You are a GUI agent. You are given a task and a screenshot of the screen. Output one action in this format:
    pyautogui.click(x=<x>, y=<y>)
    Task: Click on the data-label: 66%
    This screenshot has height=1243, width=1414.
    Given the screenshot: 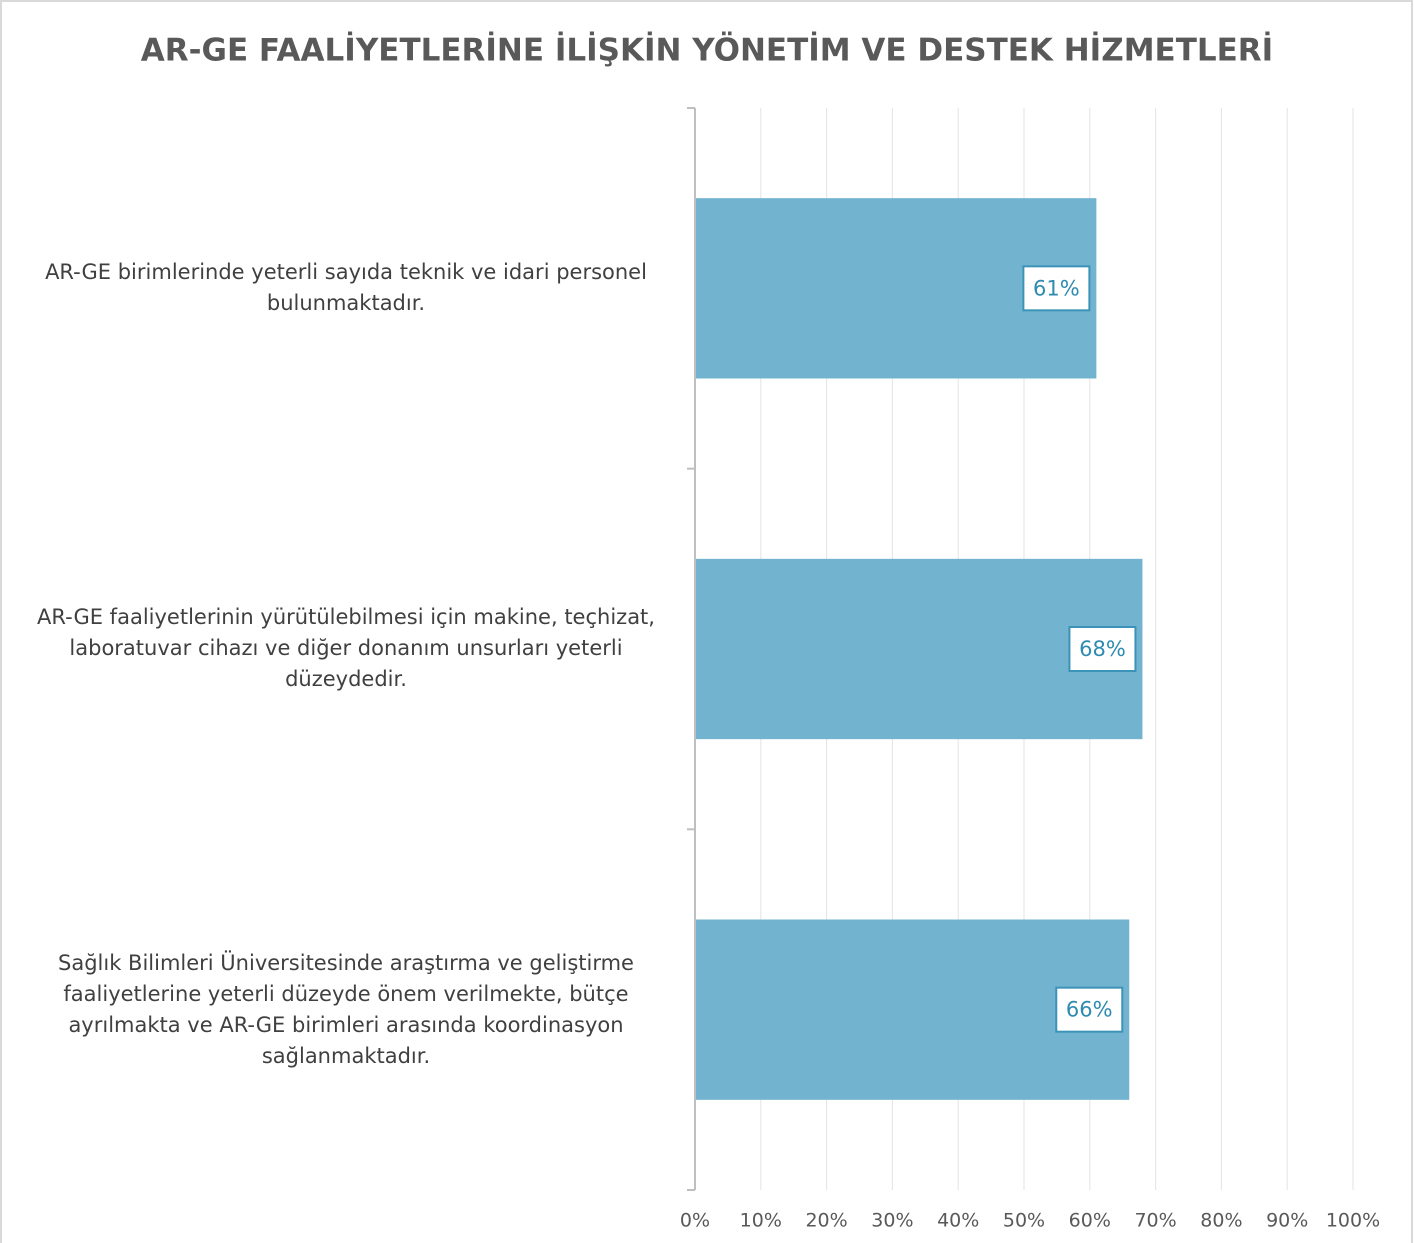 What is the action you would take?
    pyautogui.click(x=1089, y=1010)
    